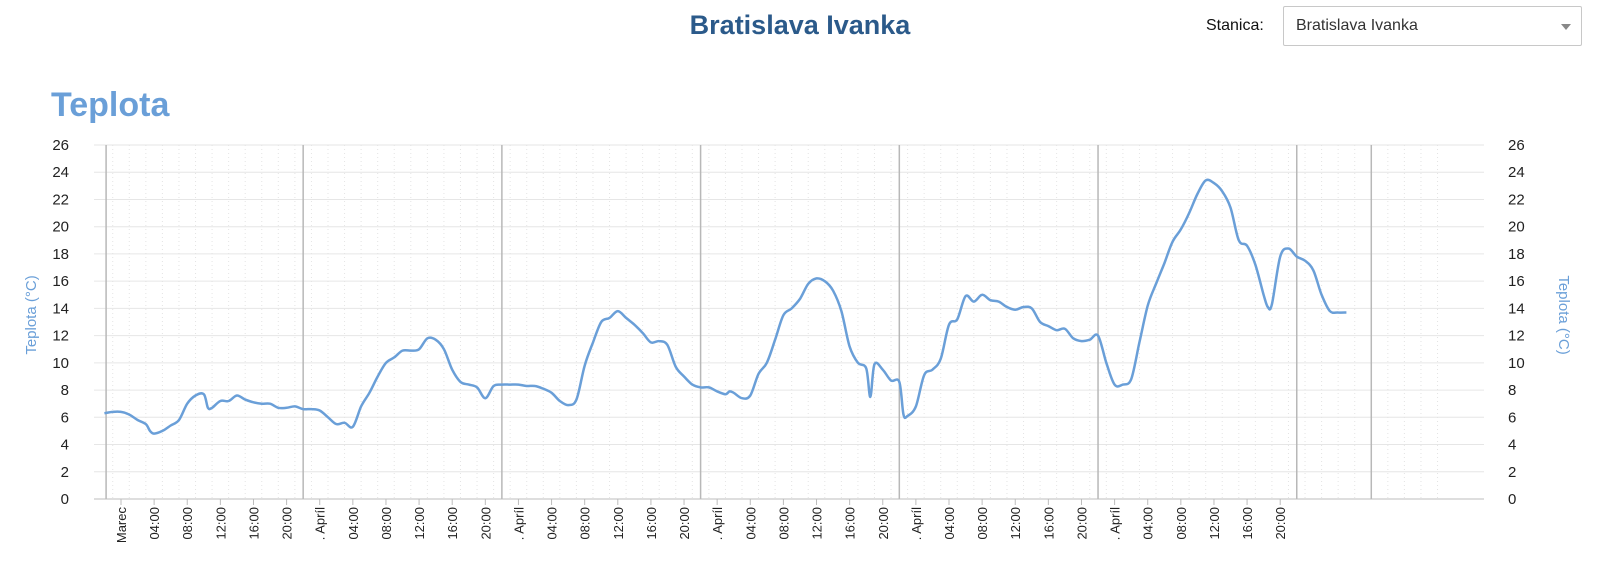  I want to click on y-tick-label-right: 18, so click(1516, 254).